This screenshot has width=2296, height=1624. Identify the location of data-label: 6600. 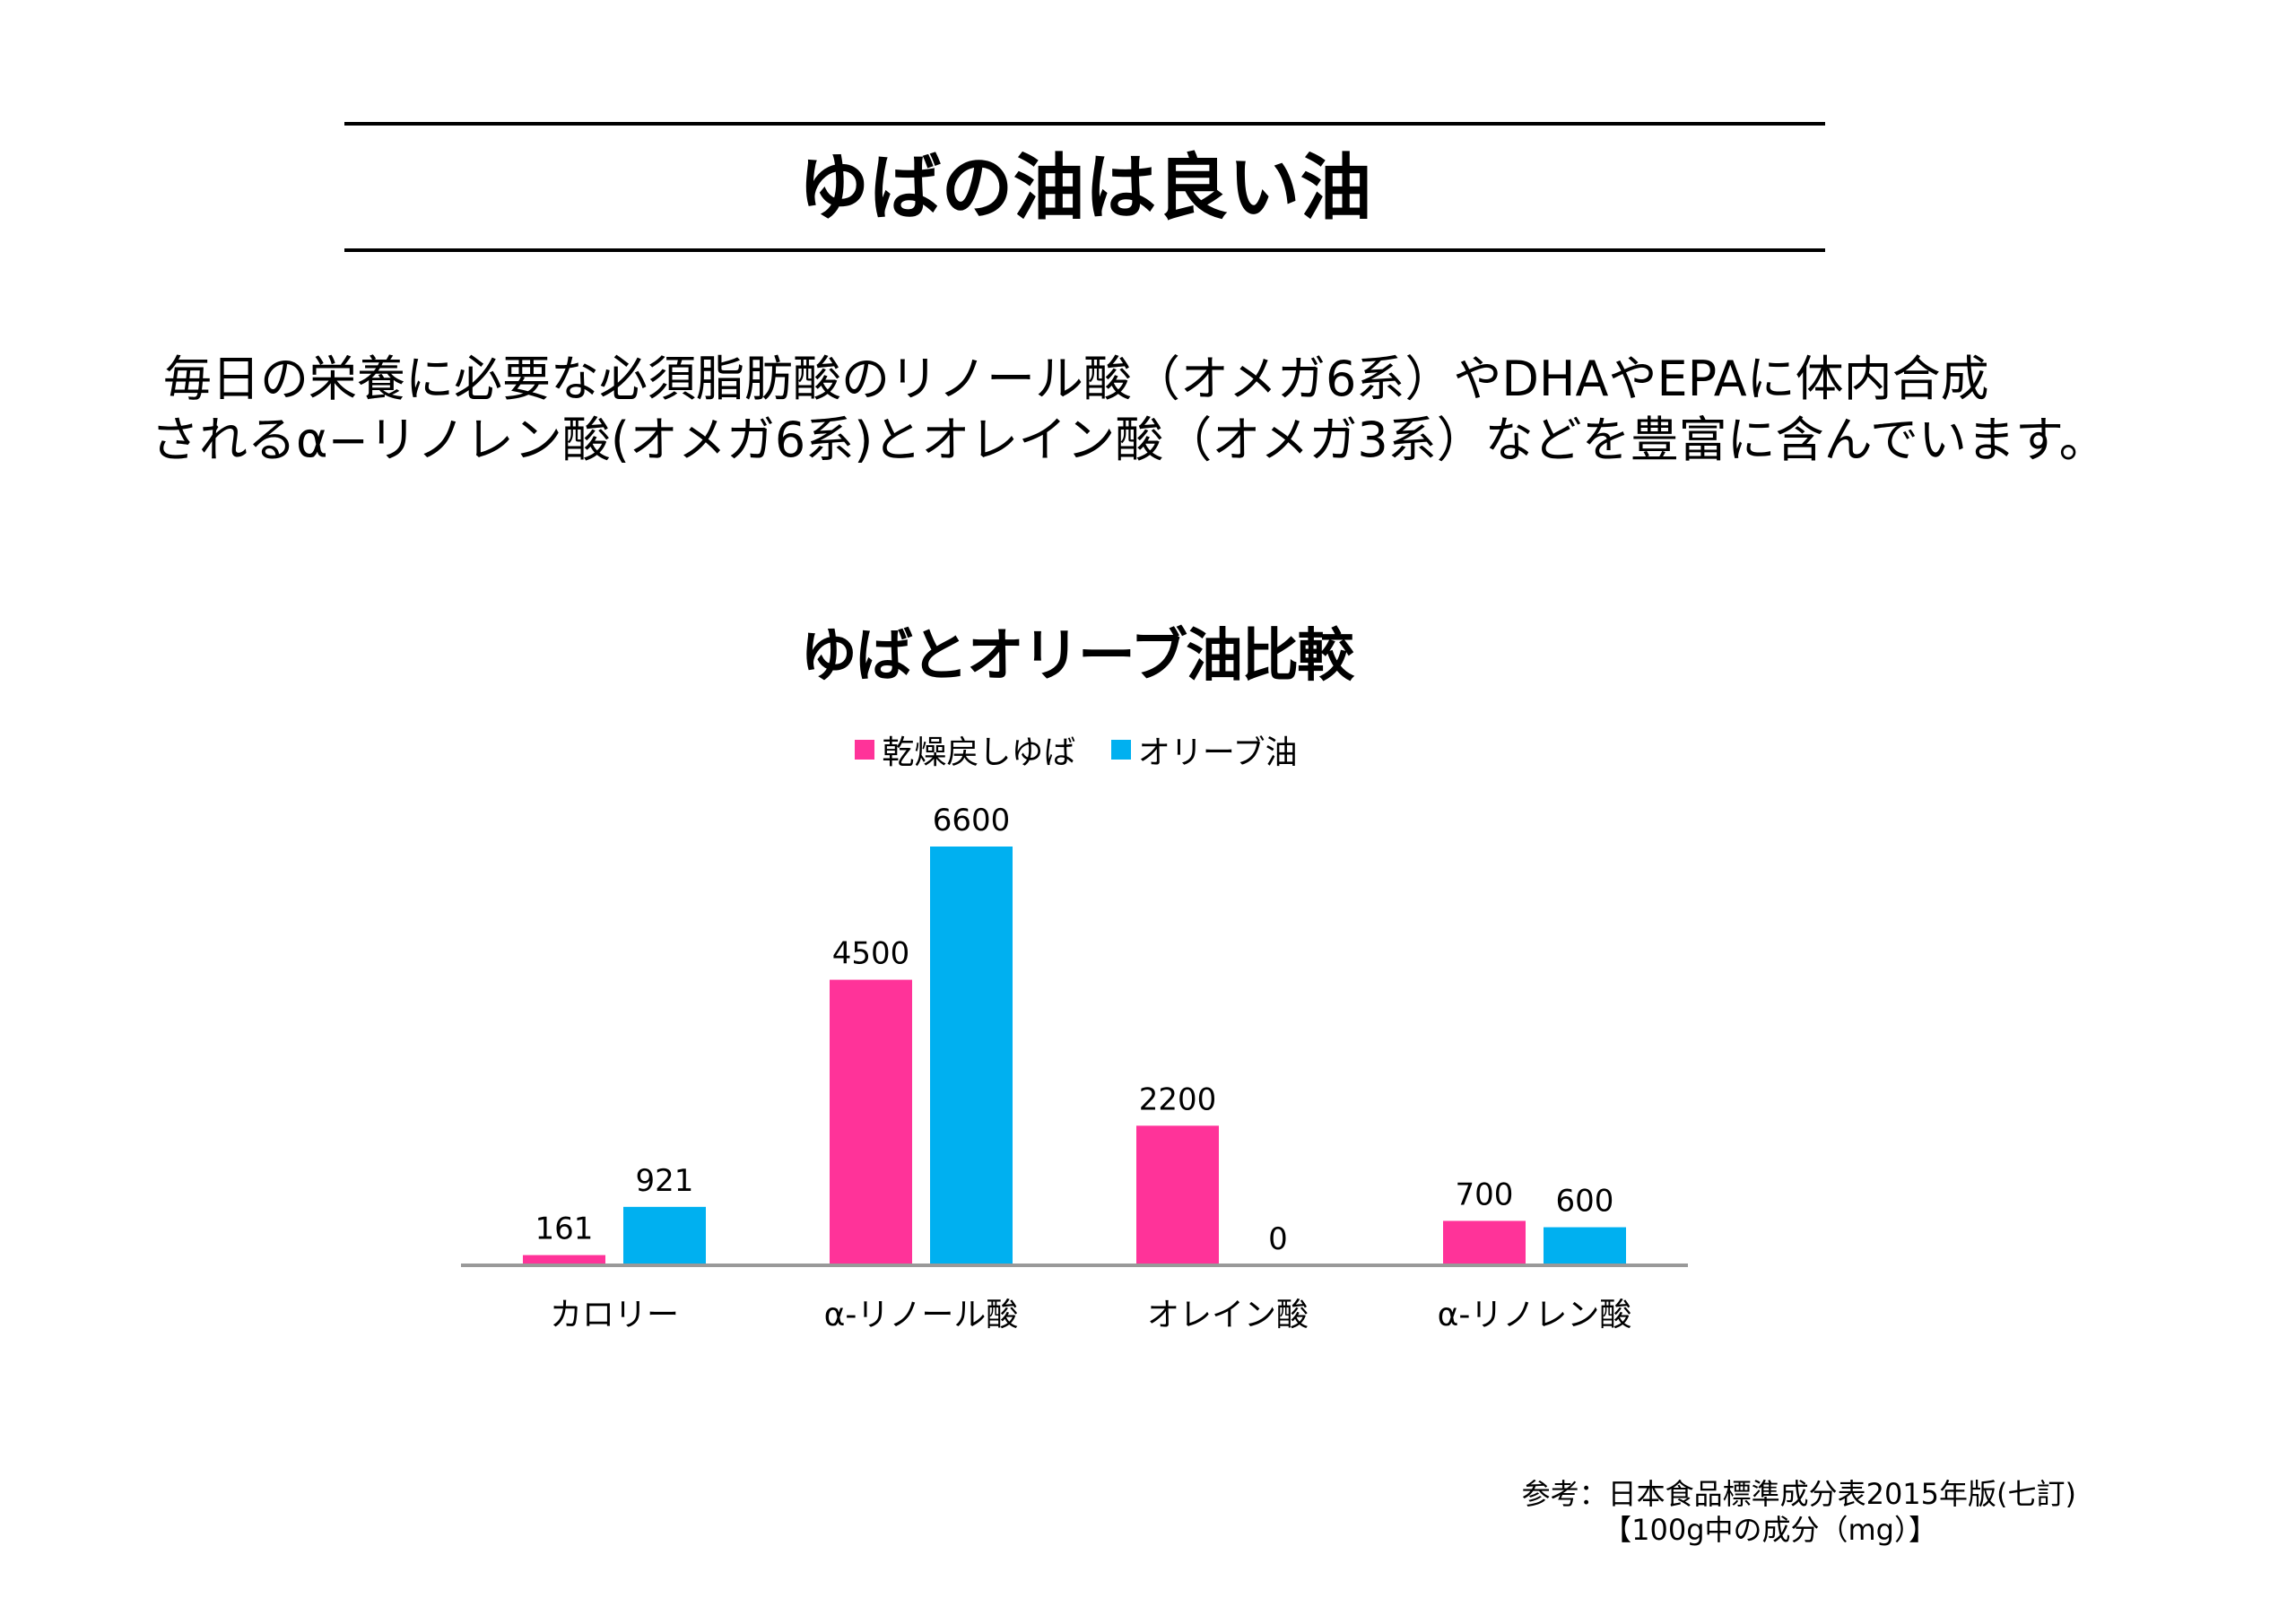
(972, 820).